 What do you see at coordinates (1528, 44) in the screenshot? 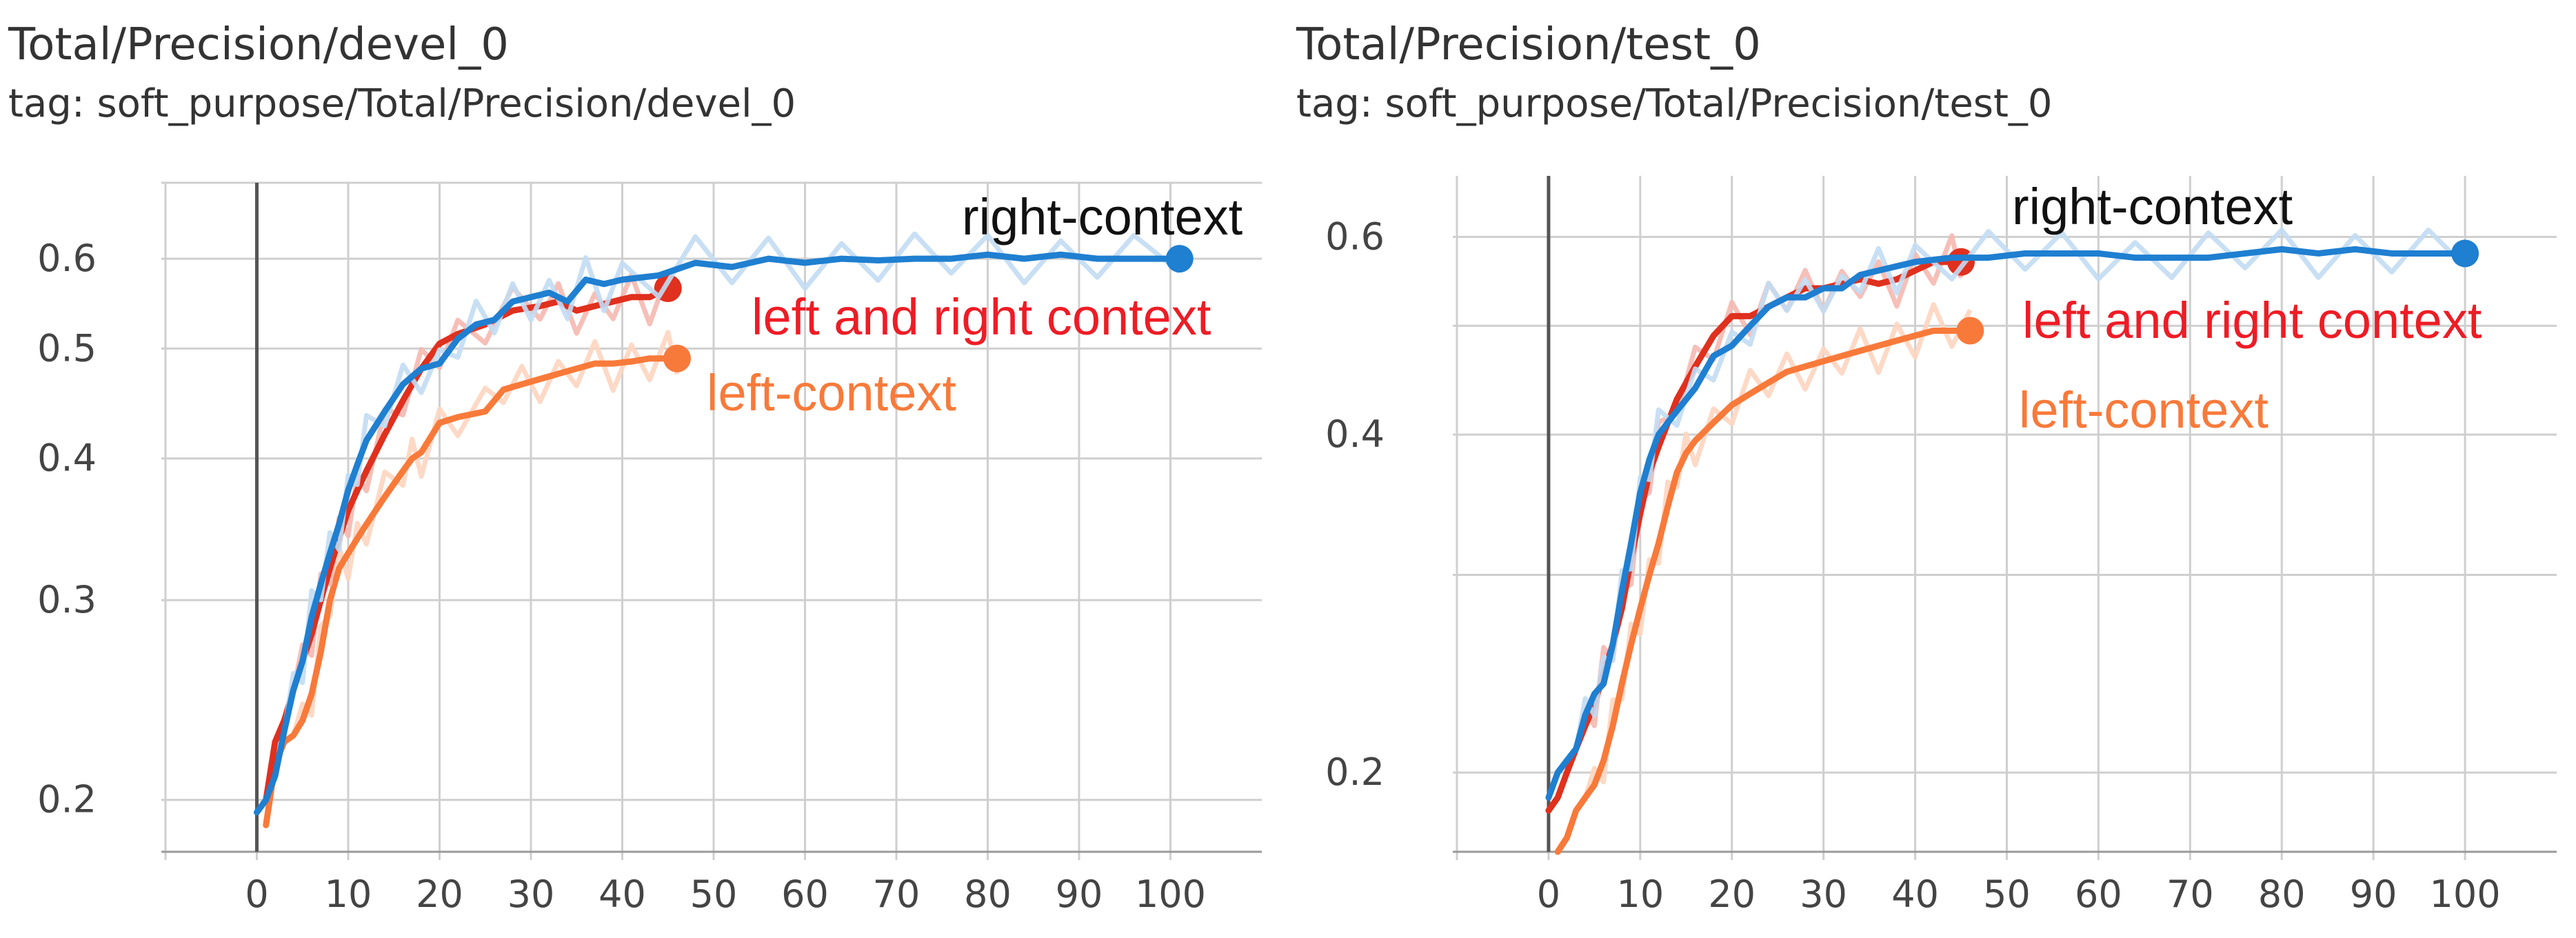
I see `chart-title: Total/Precision/test_0` at bounding box center [1528, 44].